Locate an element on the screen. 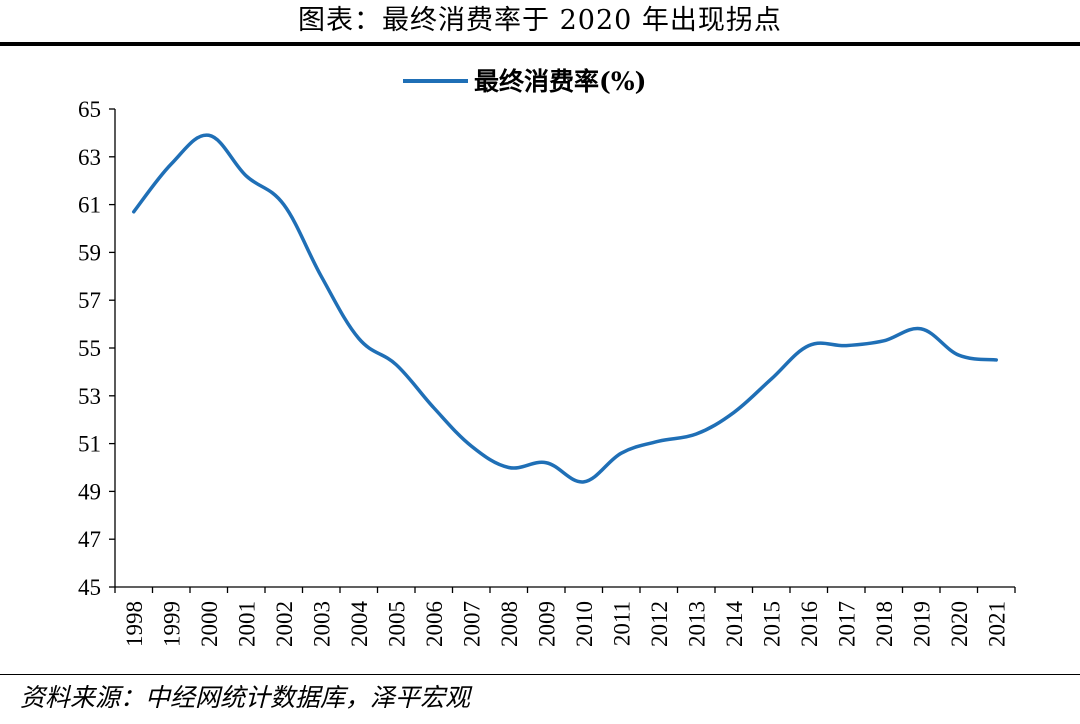  x-tick-label: 2021 is located at coordinates (996, 624).